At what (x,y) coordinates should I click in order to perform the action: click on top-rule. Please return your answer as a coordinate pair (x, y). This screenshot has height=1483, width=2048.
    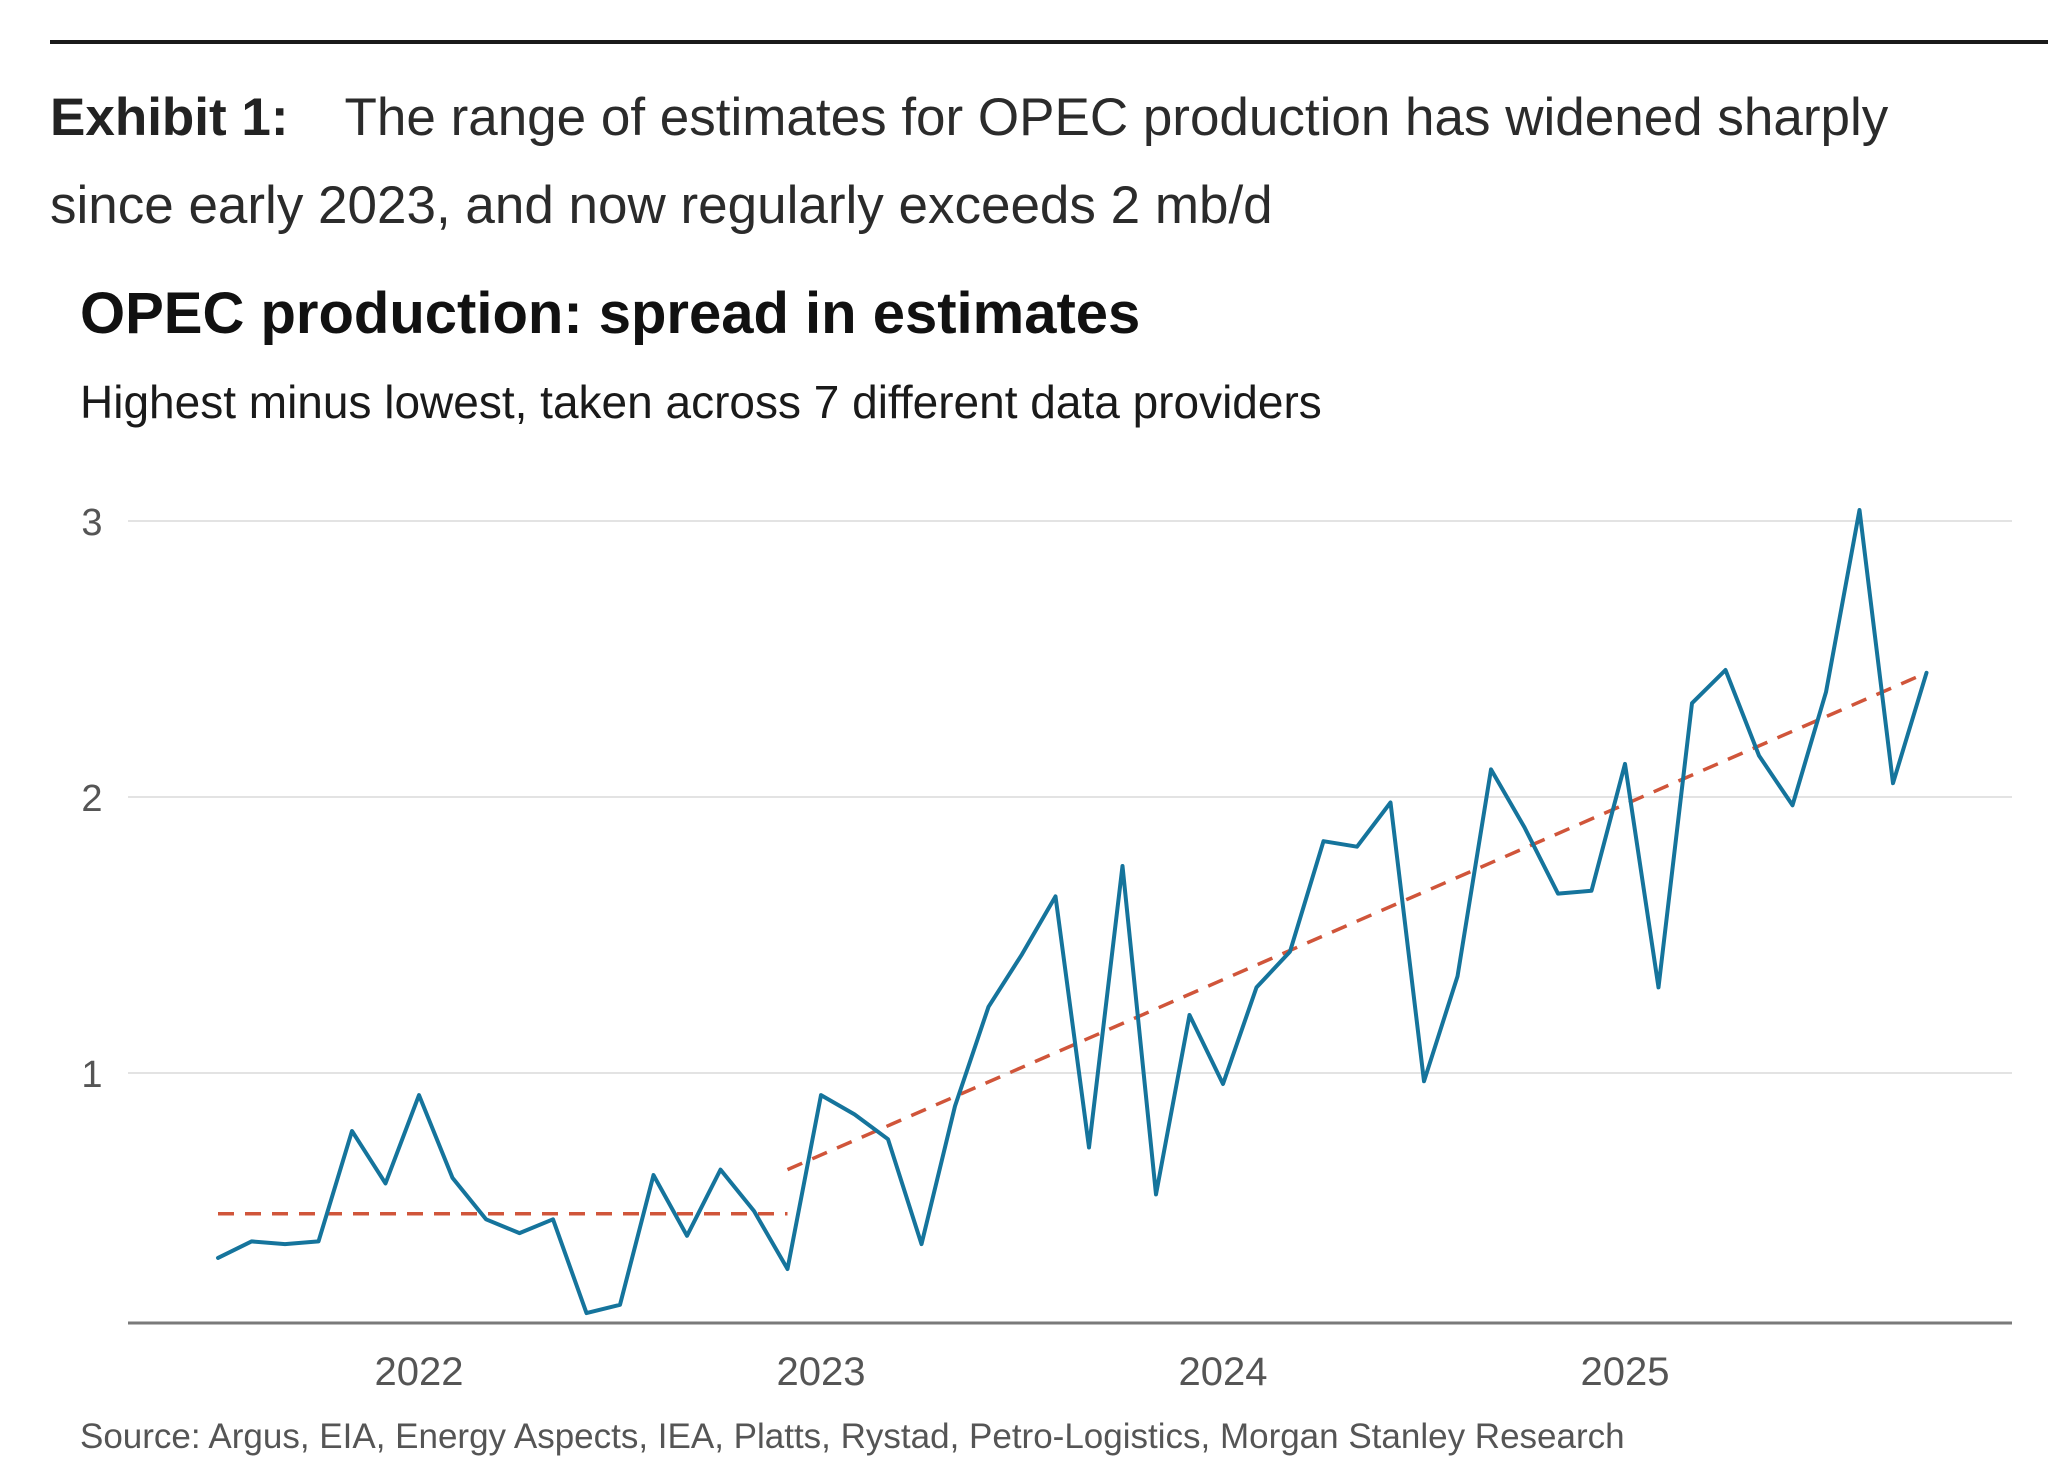
    Looking at the image, I should click on (1049, 42).